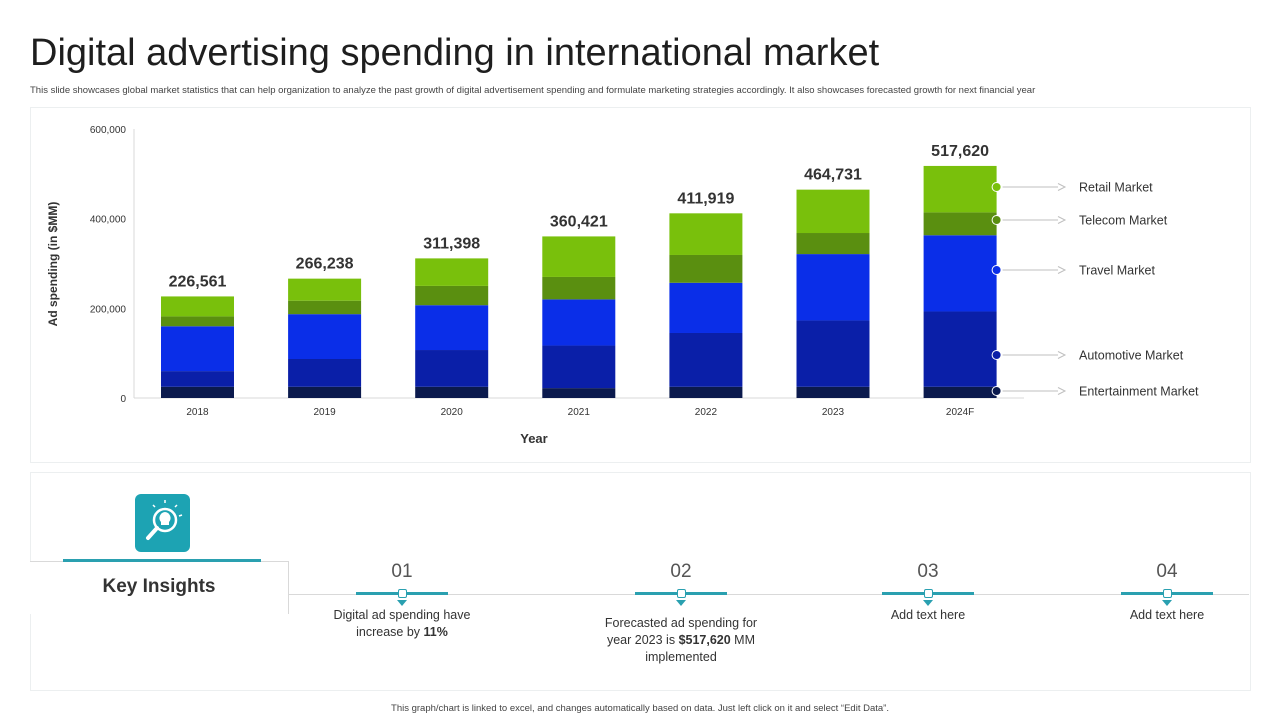 This screenshot has height=720, width=1280. Describe the element at coordinates (108, 130) in the screenshot. I see `y-tick-label: 600,000` at that location.